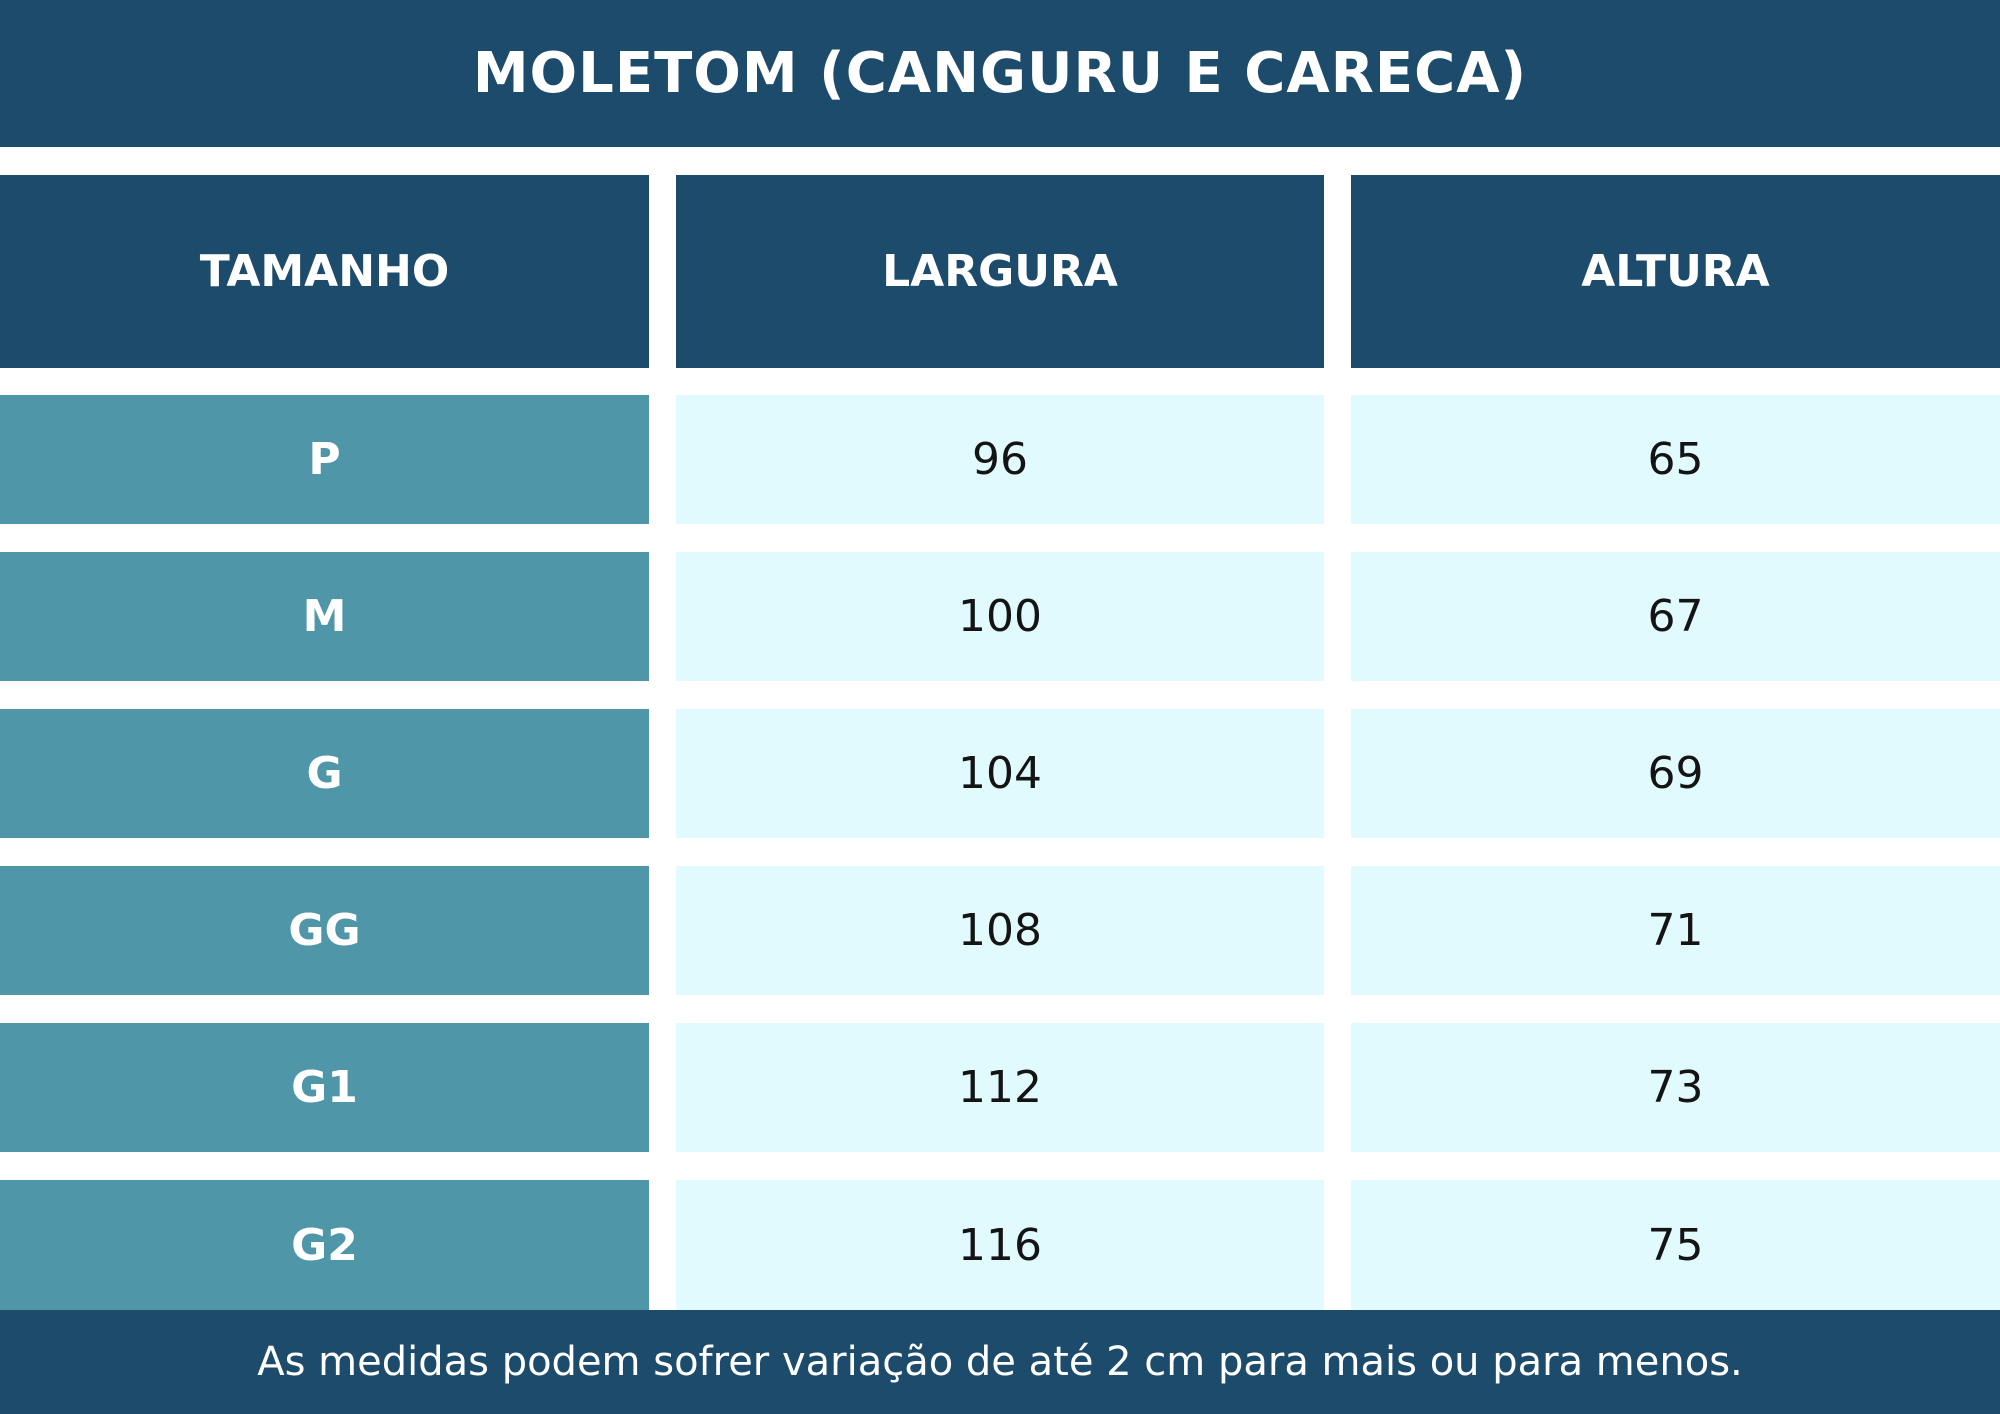 This screenshot has width=2000, height=1414. What do you see at coordinates (324, 616) in the screenshot?
I see `size-cell: M` at bounding box center [324, 616].